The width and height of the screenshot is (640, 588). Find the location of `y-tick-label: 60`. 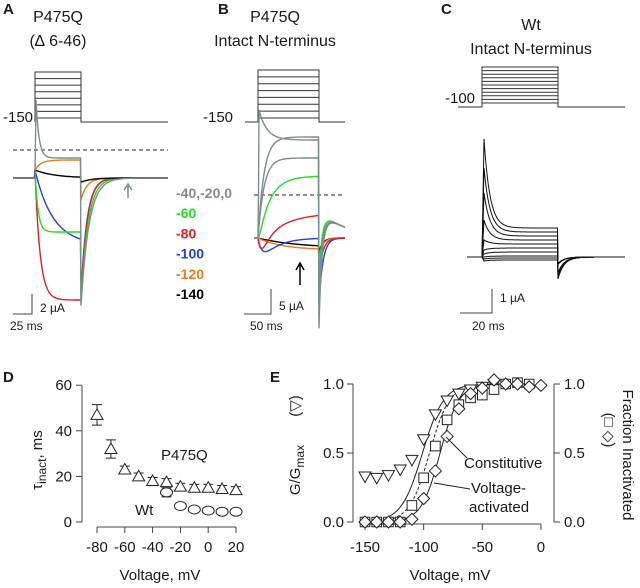

y-tick-label: 60 is located at coordinates (63, 385).